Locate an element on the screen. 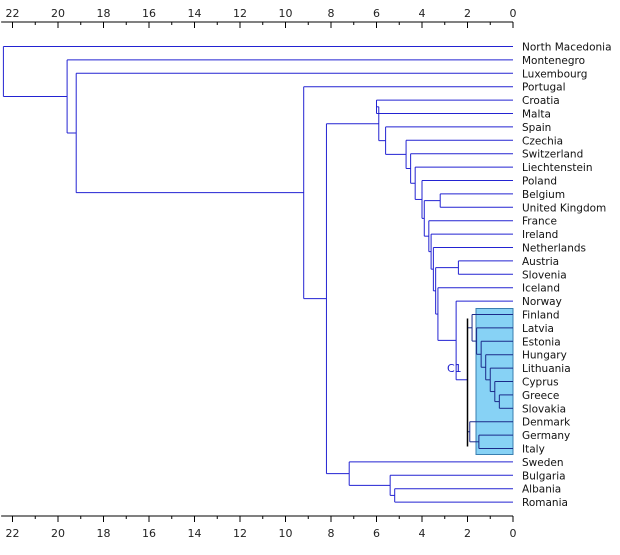  bottom-axis-tick-label: 8 is located at coordinates (331, 533).